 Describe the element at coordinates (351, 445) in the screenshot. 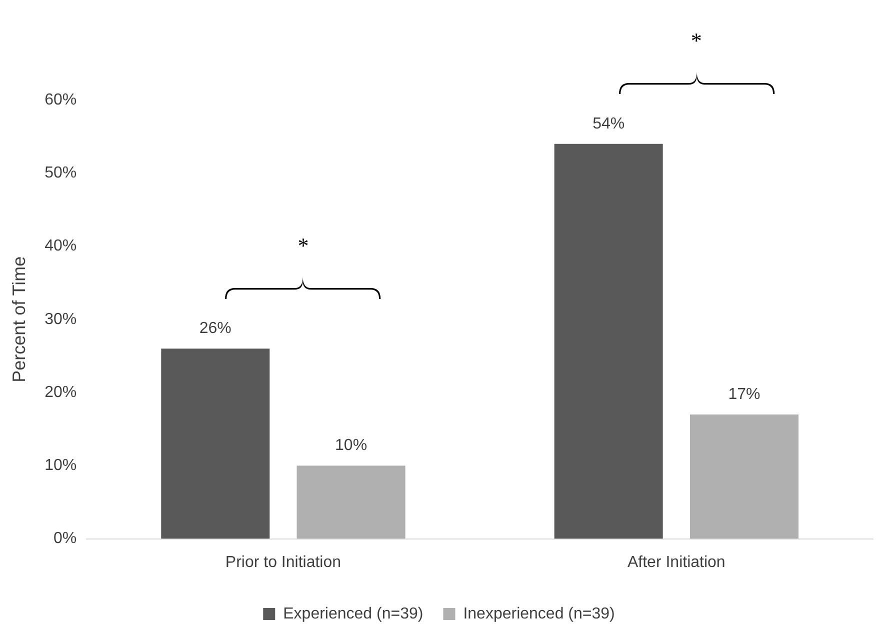

I see `data-label: 10%` at that location.